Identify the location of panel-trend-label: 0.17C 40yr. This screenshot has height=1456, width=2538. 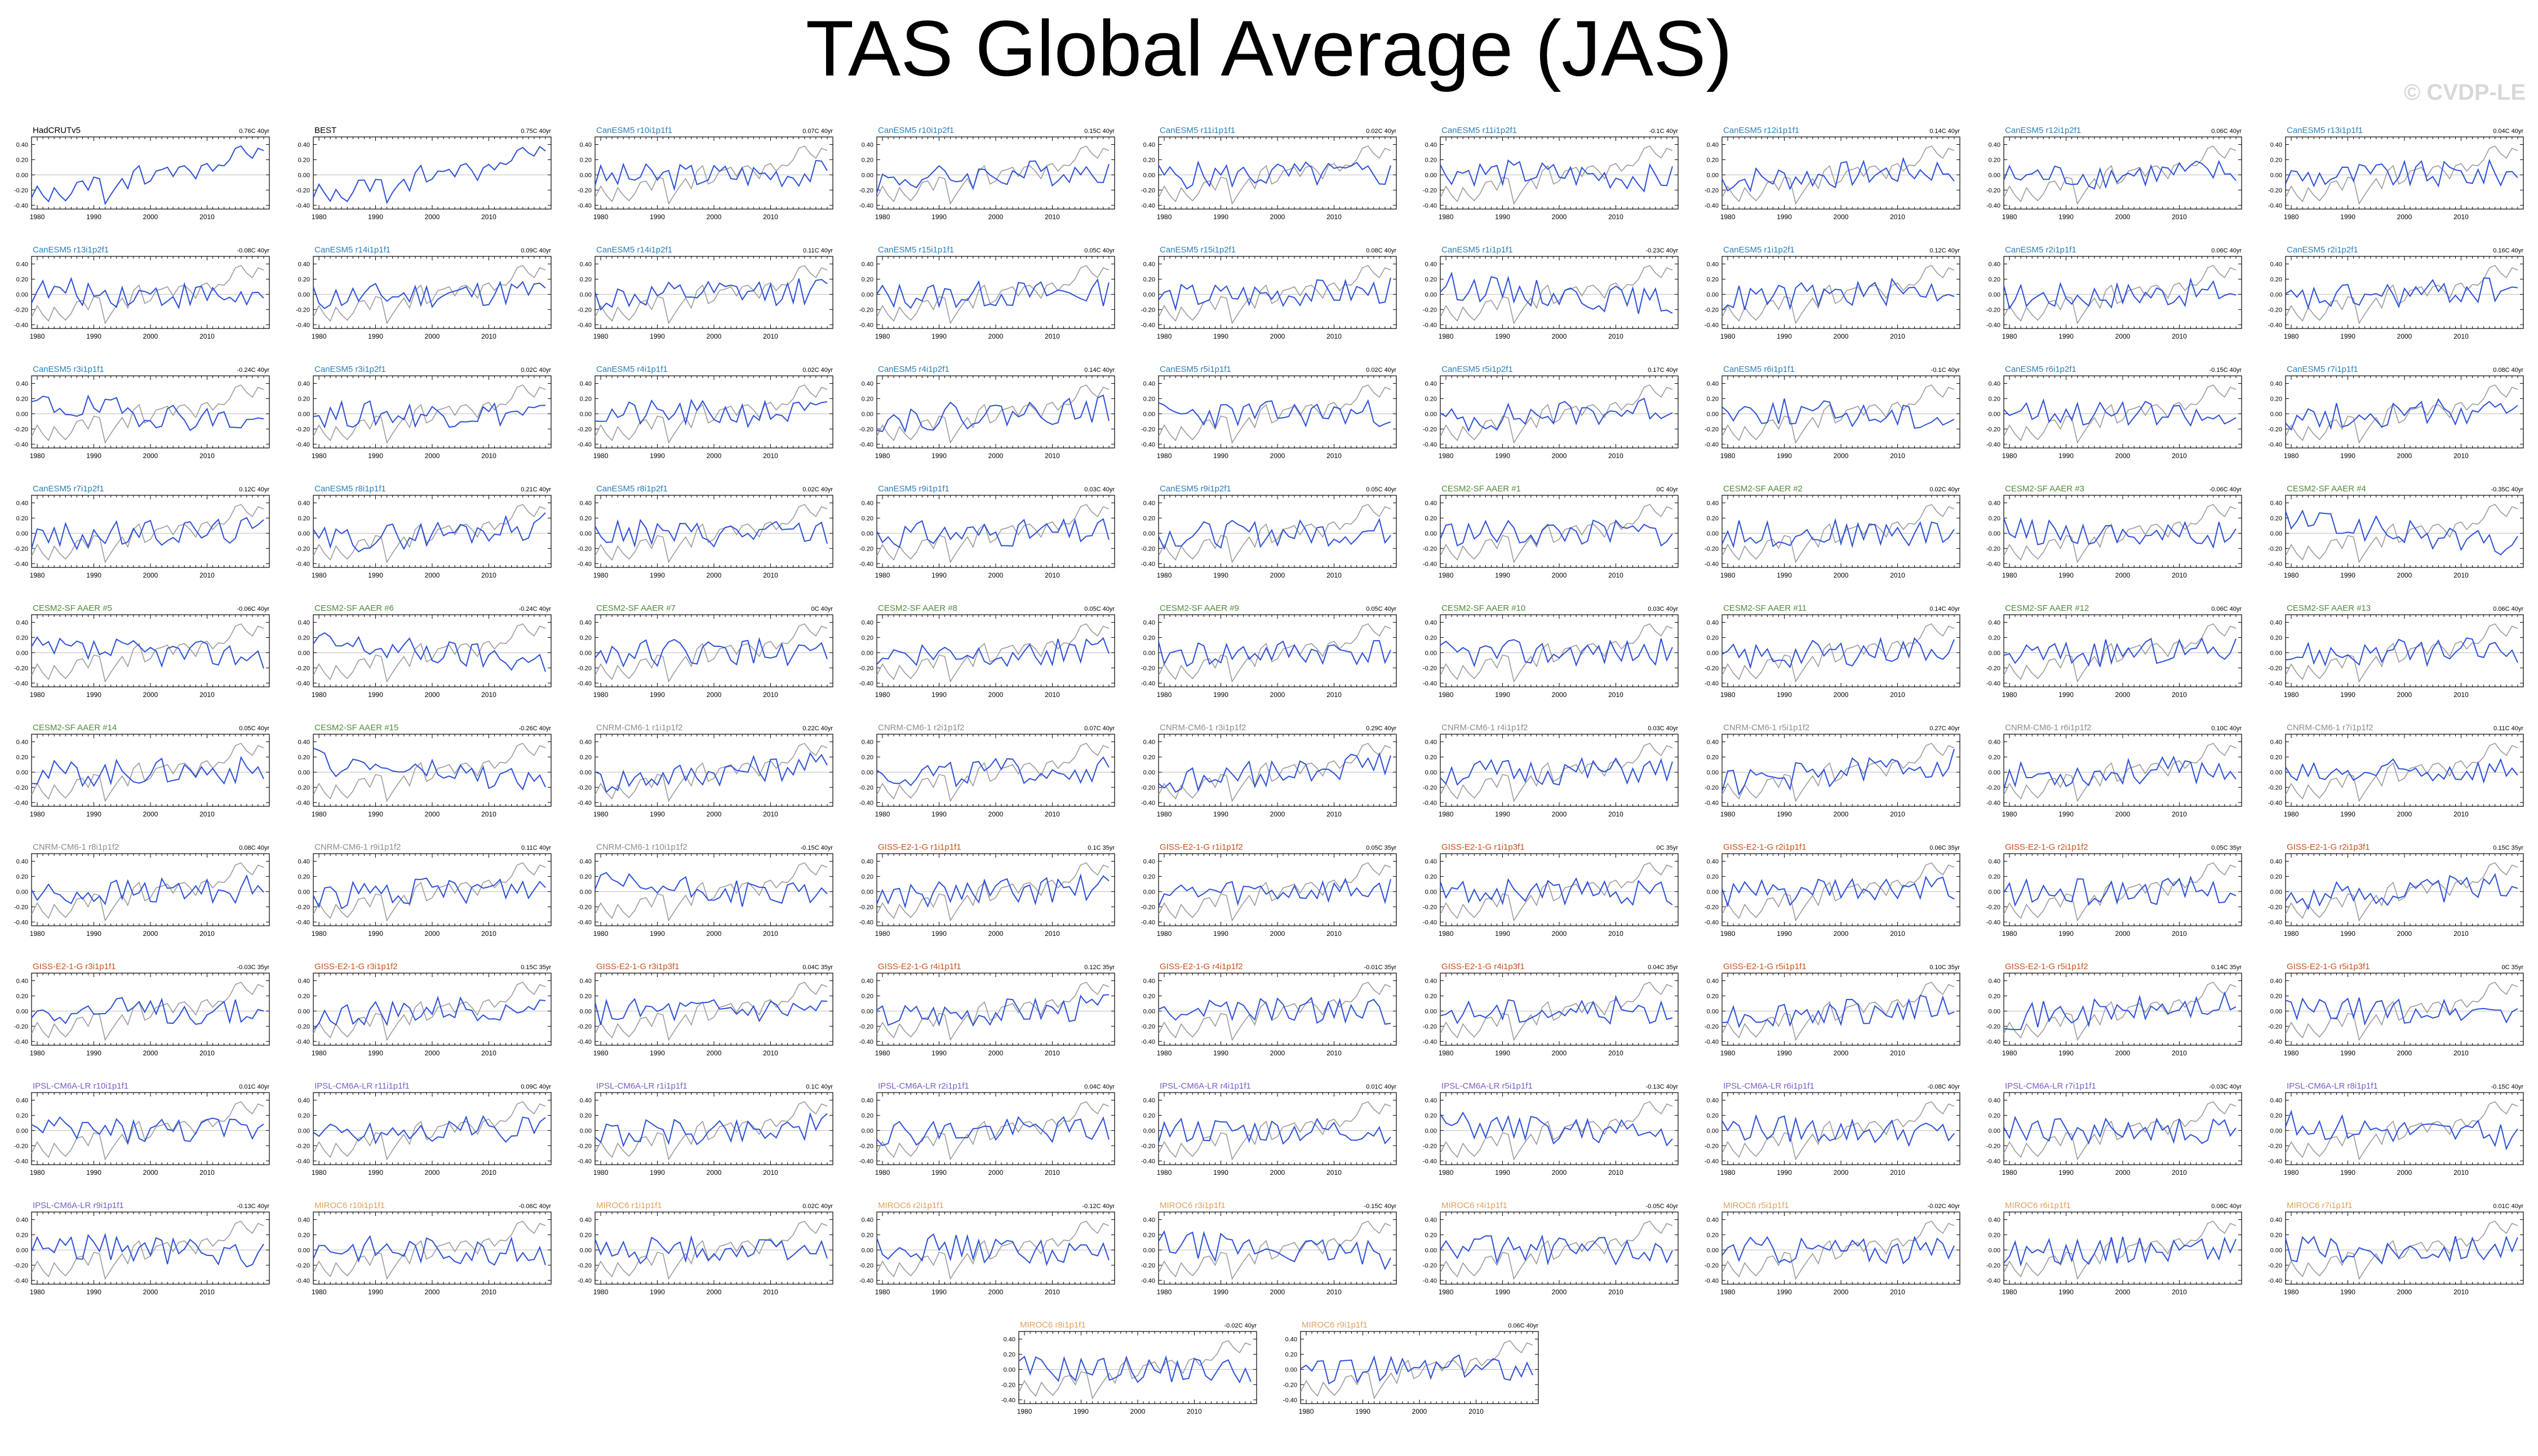
(1663, 370).